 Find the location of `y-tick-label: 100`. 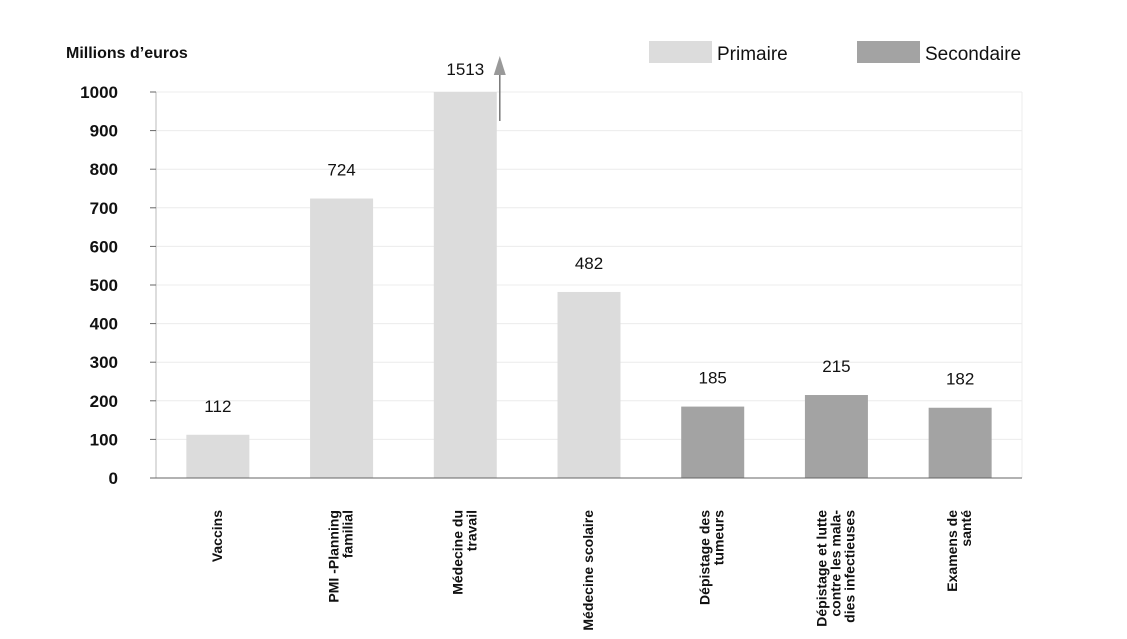

y-tick-label: 100 is located at coordinates (104, 439).